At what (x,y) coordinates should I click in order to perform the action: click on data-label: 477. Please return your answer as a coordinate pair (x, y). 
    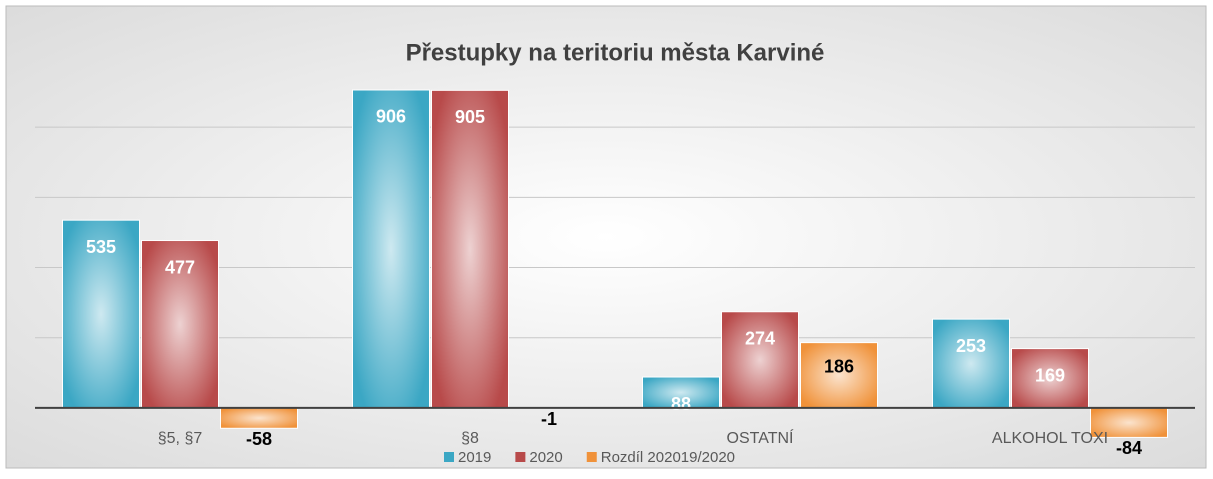
    Looking at the image, I should click on (180, 267).